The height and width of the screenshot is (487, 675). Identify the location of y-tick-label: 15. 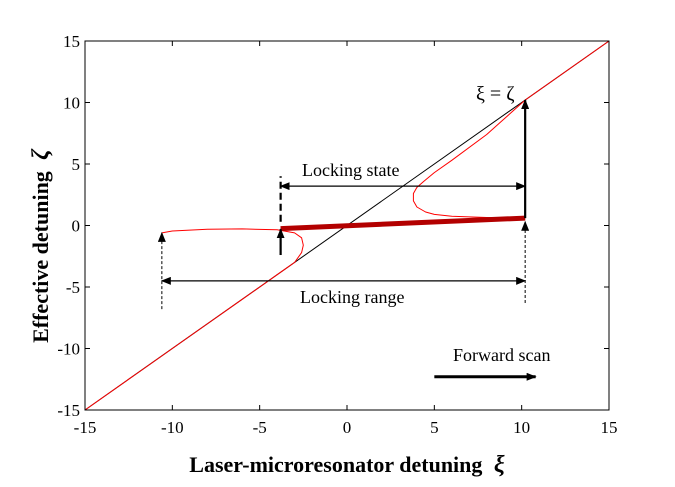
(71, 41).